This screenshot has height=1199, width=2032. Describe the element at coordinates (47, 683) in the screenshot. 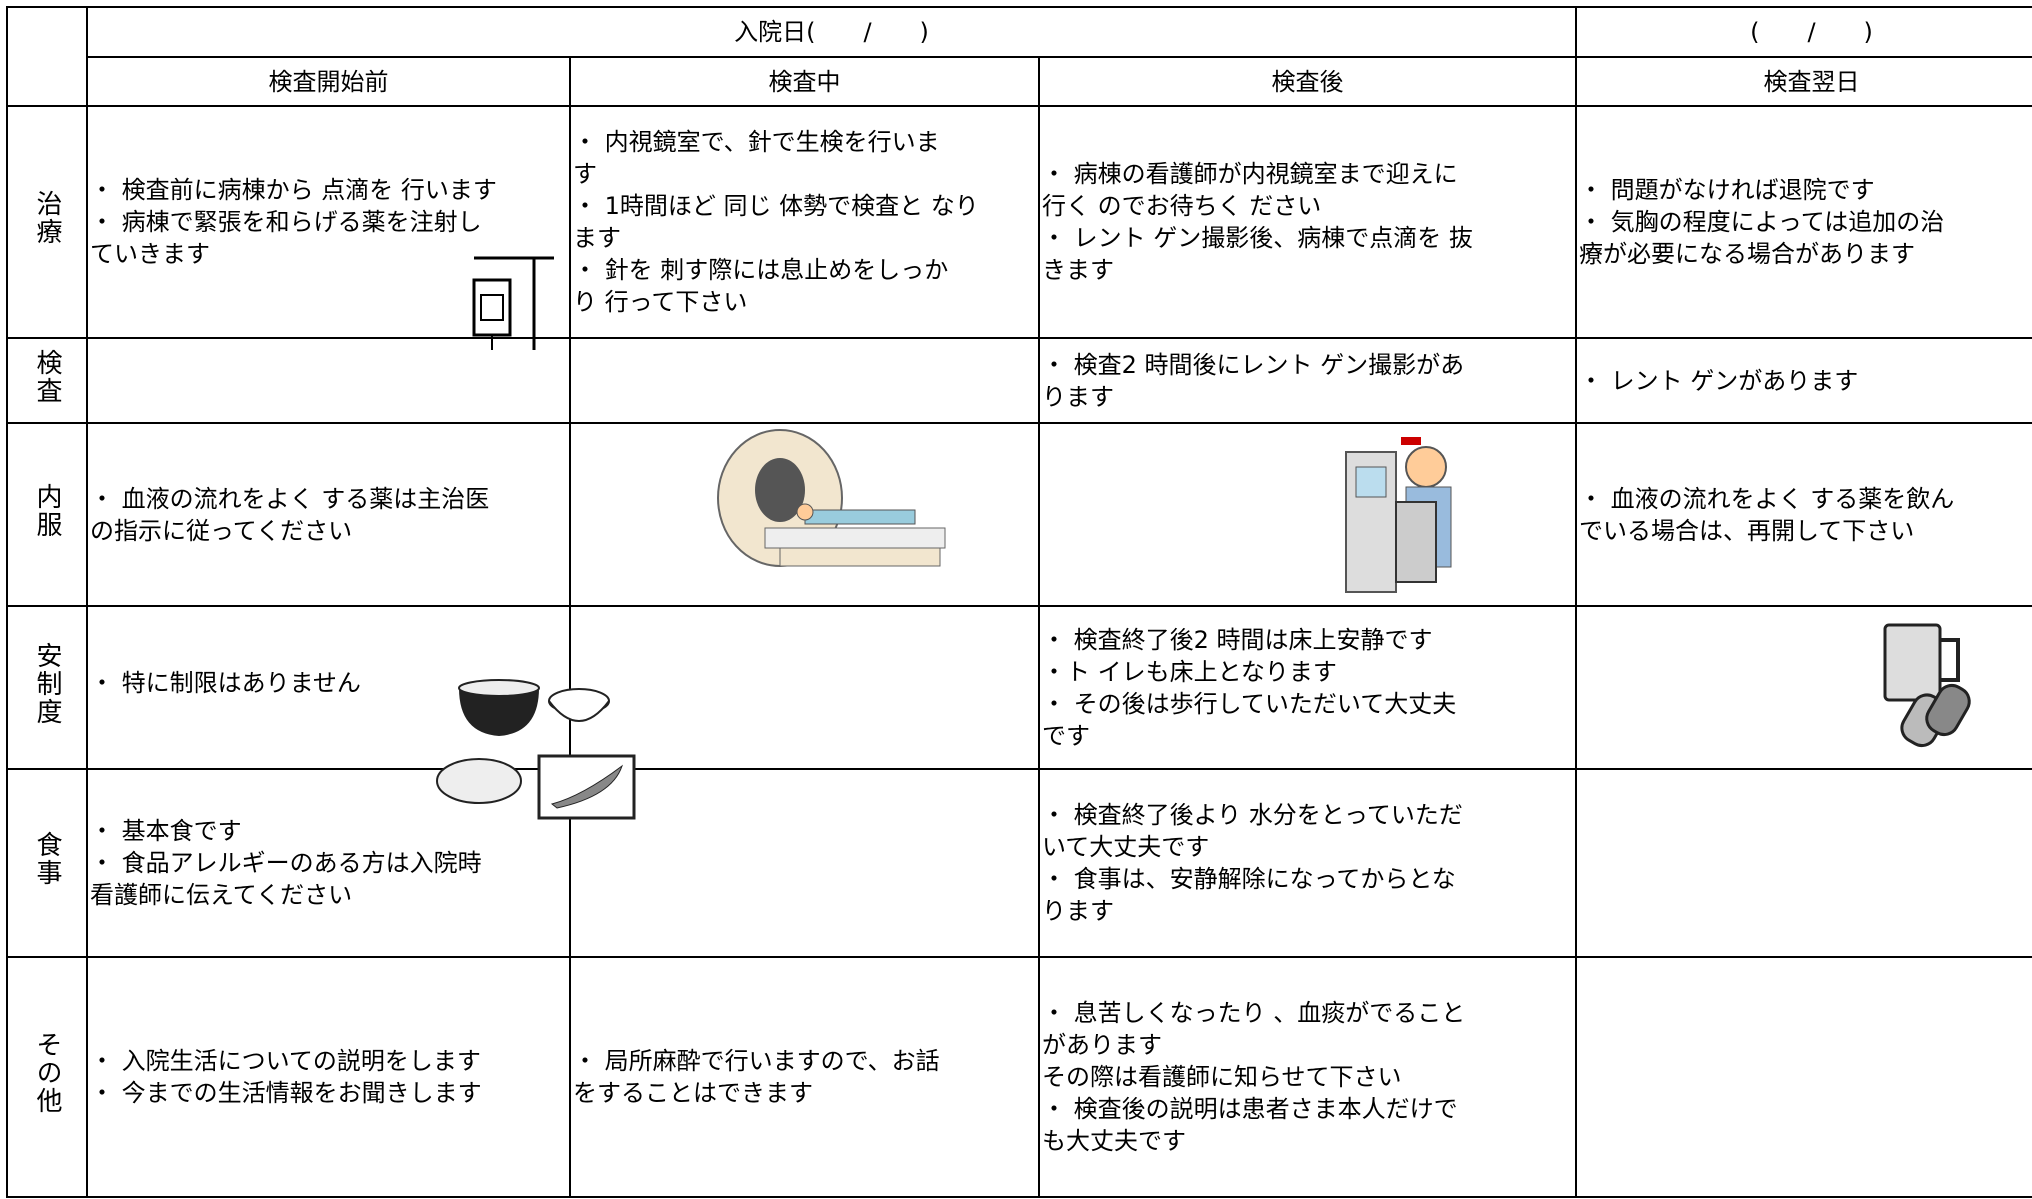

I see `row-label: 安制度` at that location.